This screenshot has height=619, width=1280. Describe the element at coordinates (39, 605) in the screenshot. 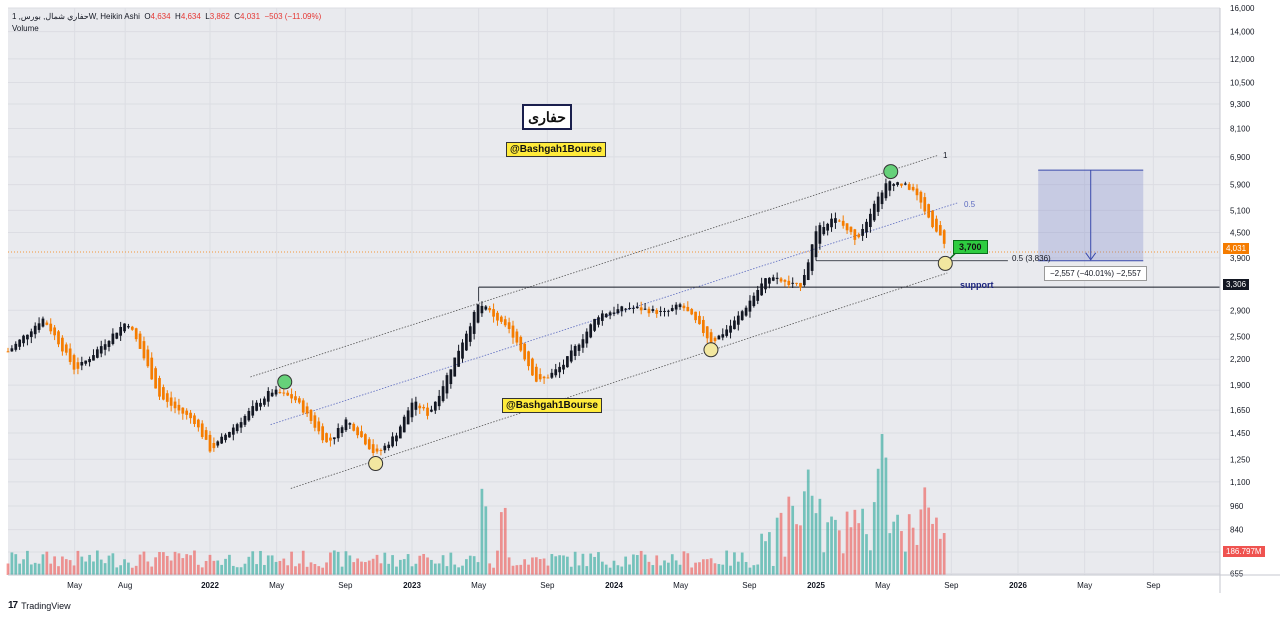

I see `tradingview-brand: 17 TradingView` at that location.